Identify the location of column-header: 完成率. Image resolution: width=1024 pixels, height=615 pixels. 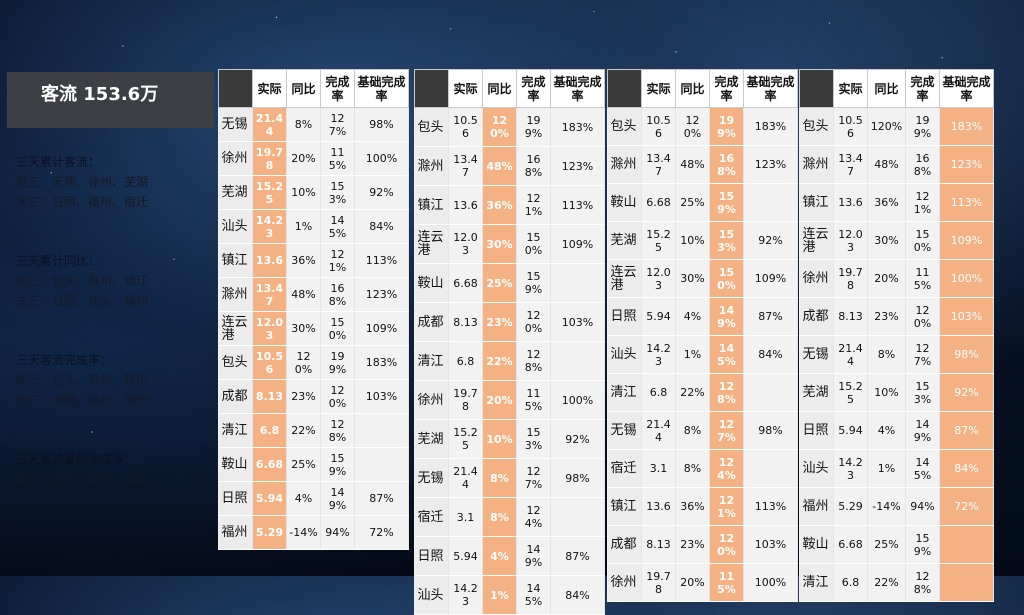
(337, 88).